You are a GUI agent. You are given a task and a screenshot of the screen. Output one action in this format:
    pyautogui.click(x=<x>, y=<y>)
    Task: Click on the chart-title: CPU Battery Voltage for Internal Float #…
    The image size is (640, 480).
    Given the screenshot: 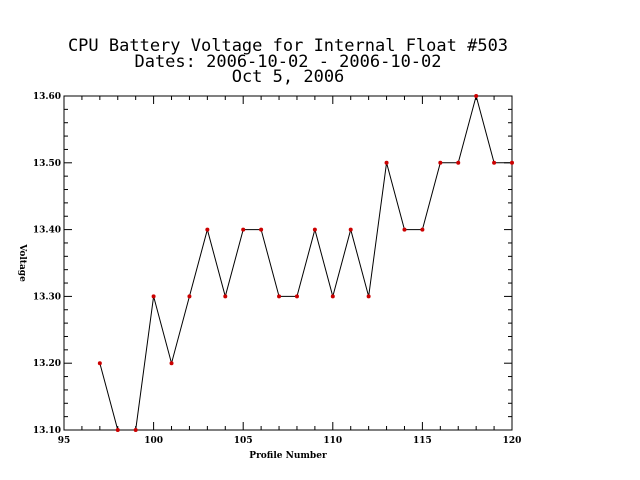 What is the action you would take?
    pyautogui.click(x=288, y=61)
    